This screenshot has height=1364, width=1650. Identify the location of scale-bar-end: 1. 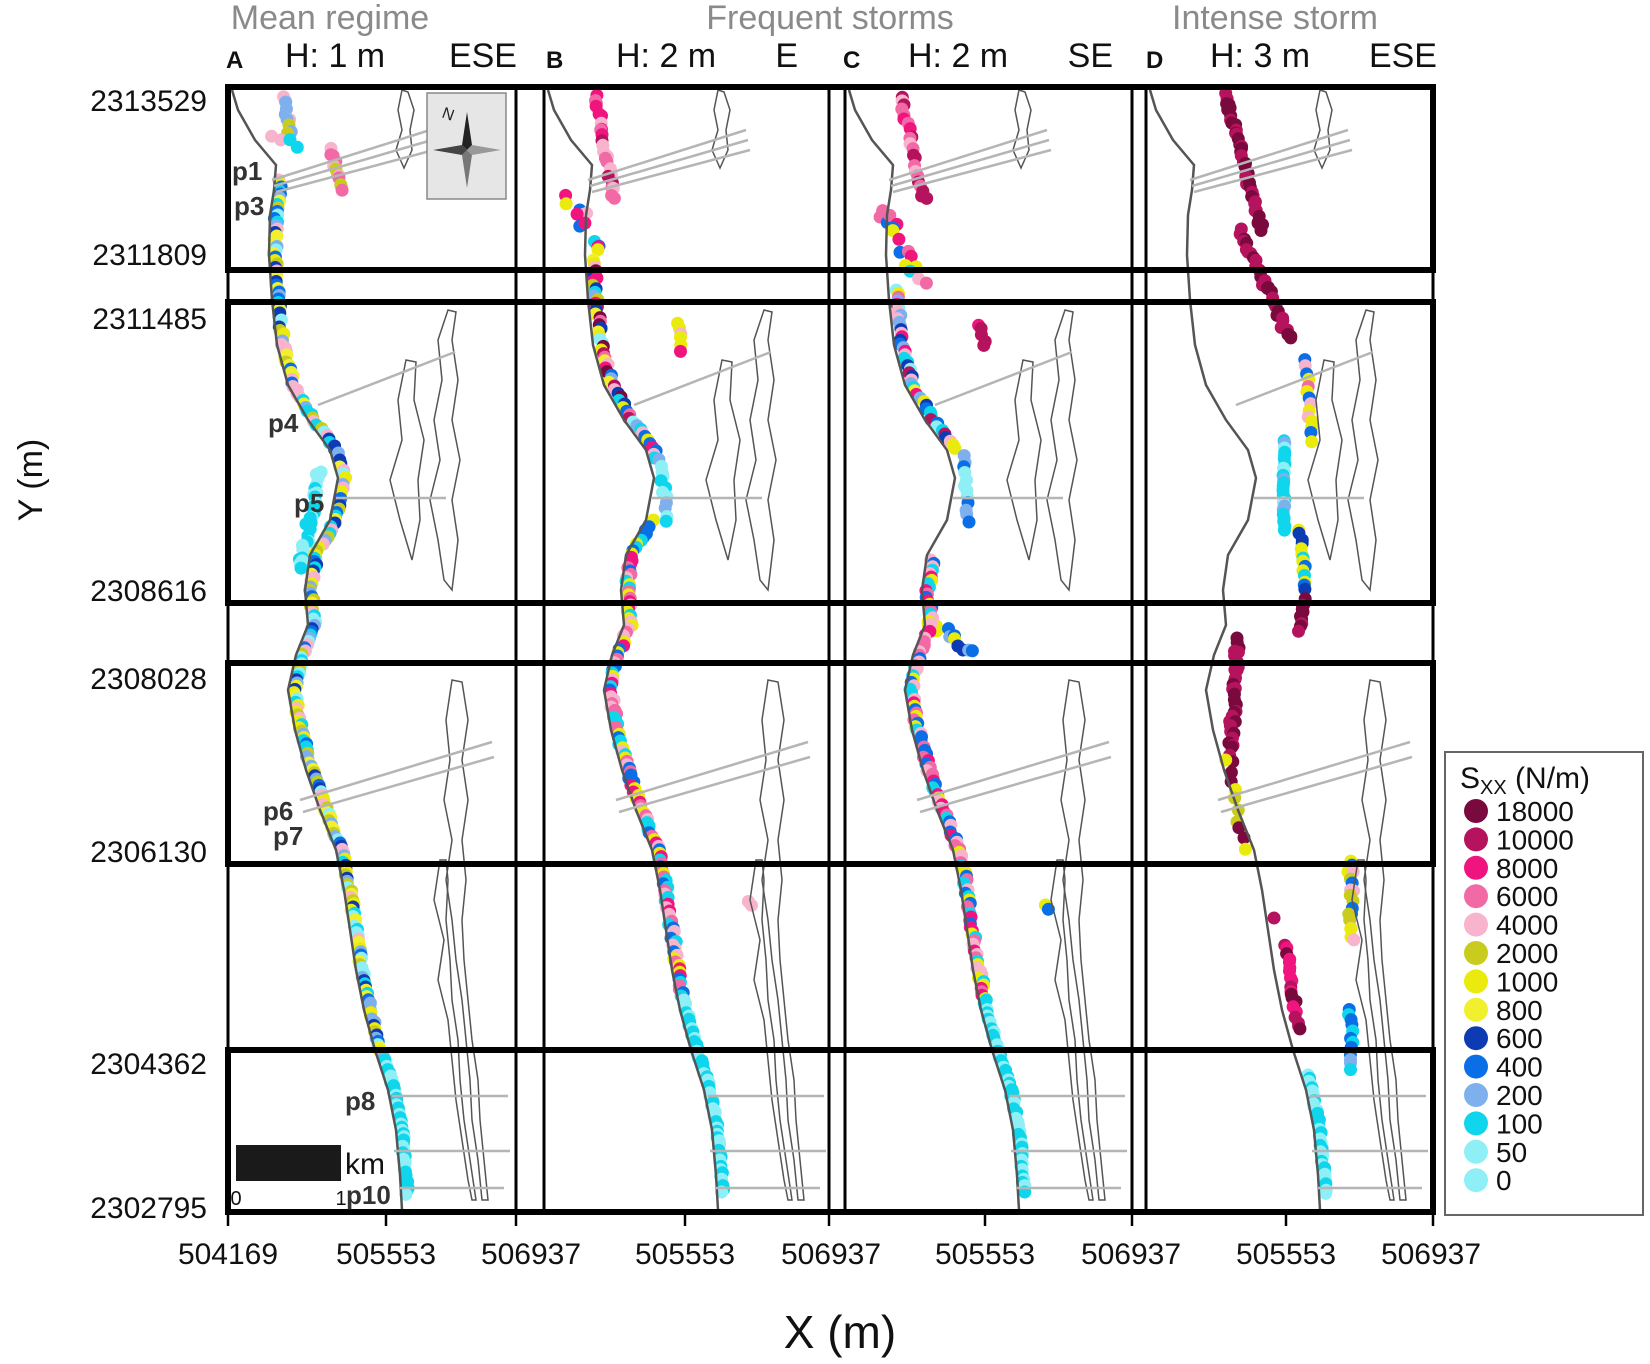
(340, 1199).